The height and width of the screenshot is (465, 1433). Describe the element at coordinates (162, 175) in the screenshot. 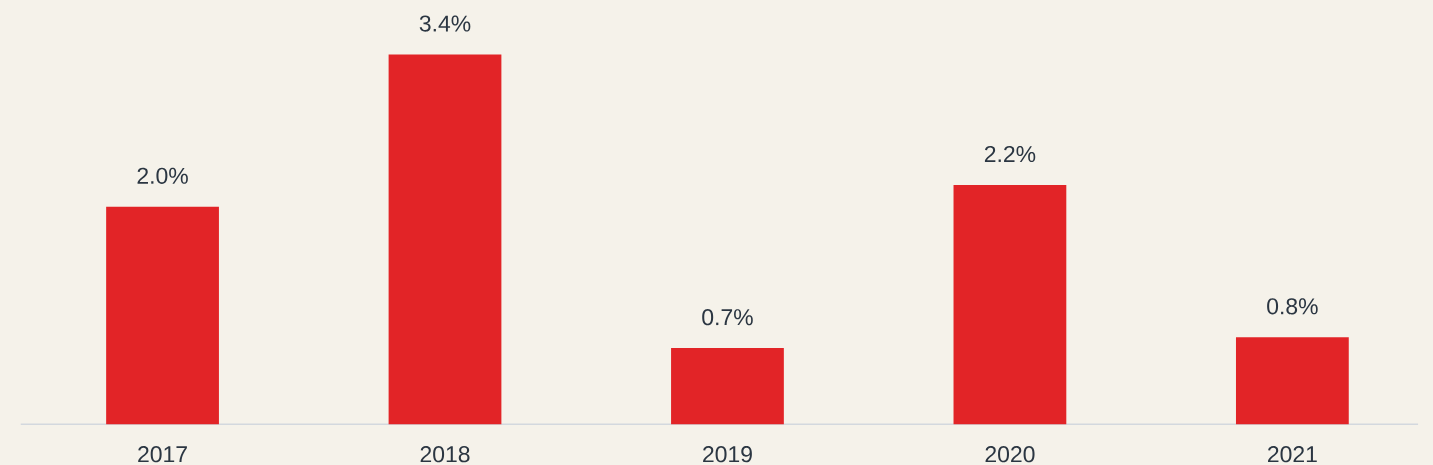

I see `data-label: 2.0%` at that location.